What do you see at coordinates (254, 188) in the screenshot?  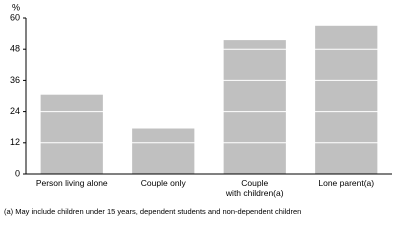 I see `x-tick-label: Couple with children(a)` at bounding box center [254, 188].